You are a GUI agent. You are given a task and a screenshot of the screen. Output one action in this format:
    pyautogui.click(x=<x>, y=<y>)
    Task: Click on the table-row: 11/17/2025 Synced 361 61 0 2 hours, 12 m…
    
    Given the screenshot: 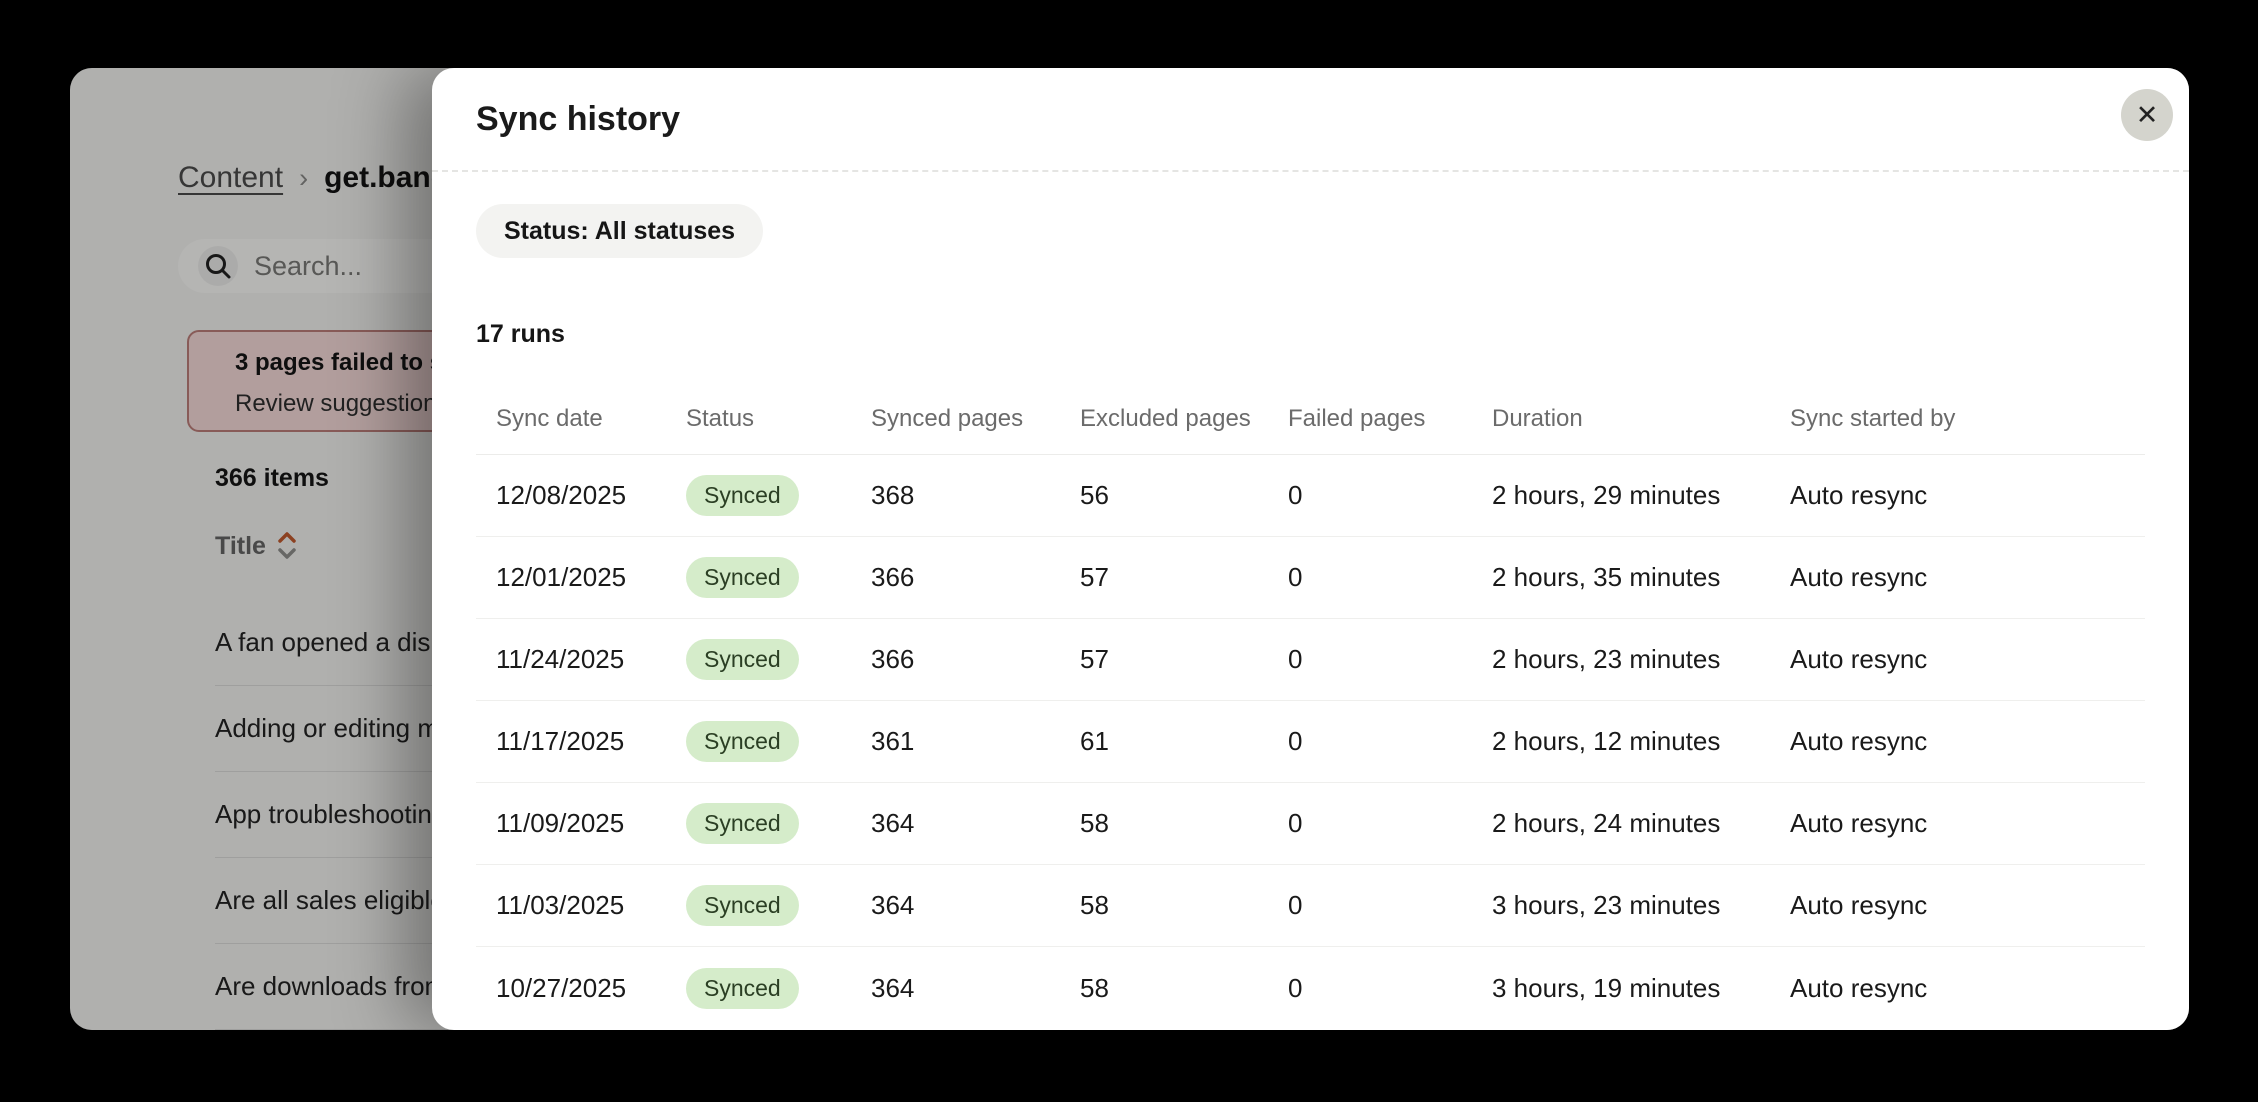 What is the action you would take?
    pyautogui.click(x=1310, y=742)
    